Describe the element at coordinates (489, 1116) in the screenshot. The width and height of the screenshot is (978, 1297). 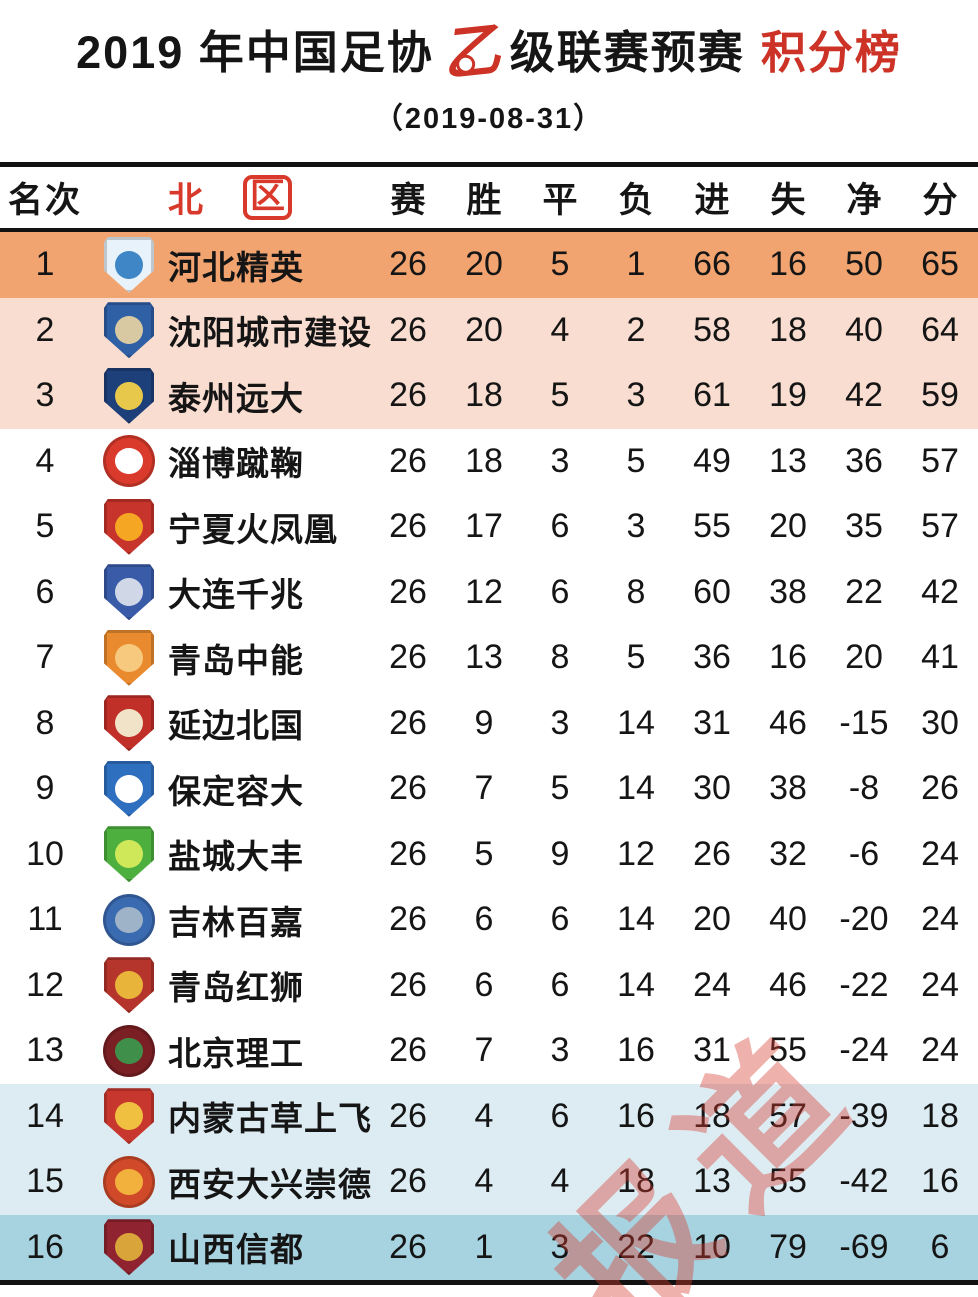
I see `table-row: 14 内蒙古草上飞 26 4 6 16 18 57 -39 18` at that location.